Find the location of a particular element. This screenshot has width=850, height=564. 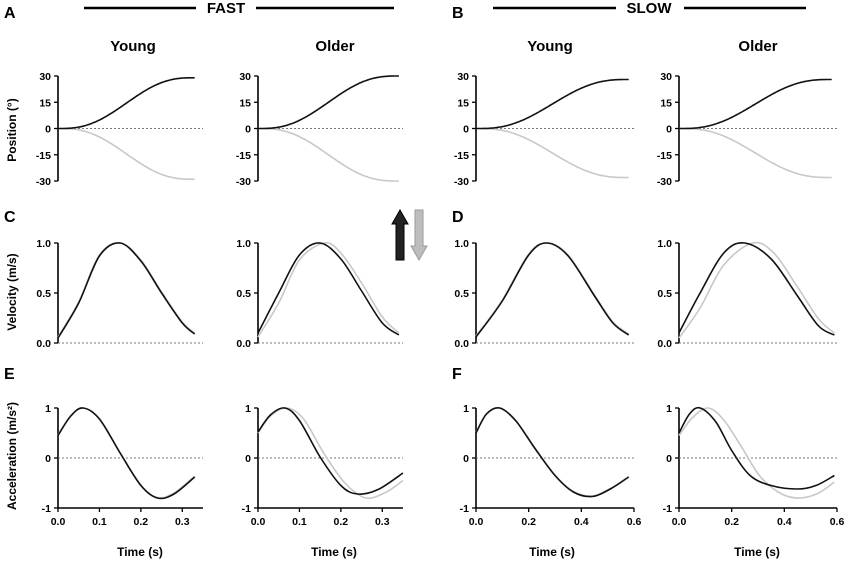

chart-acc-slow-older: 1 0 -10.0 0.2 0.4 0.6 is located at coordinates (754, 465).